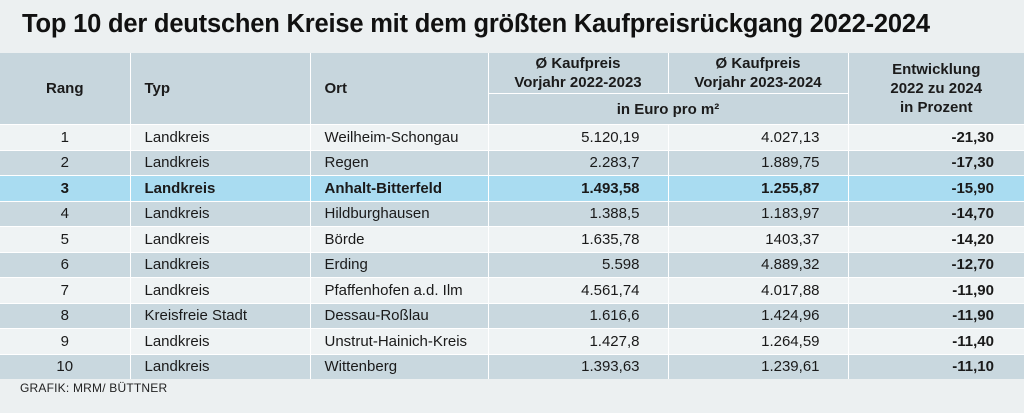 The width and height of the screenshot is (1024, 413). Describe the element at coordinates (577, 341) in the screenshot. I see `cell-price-2022-2023: 1.427,8` at that location.